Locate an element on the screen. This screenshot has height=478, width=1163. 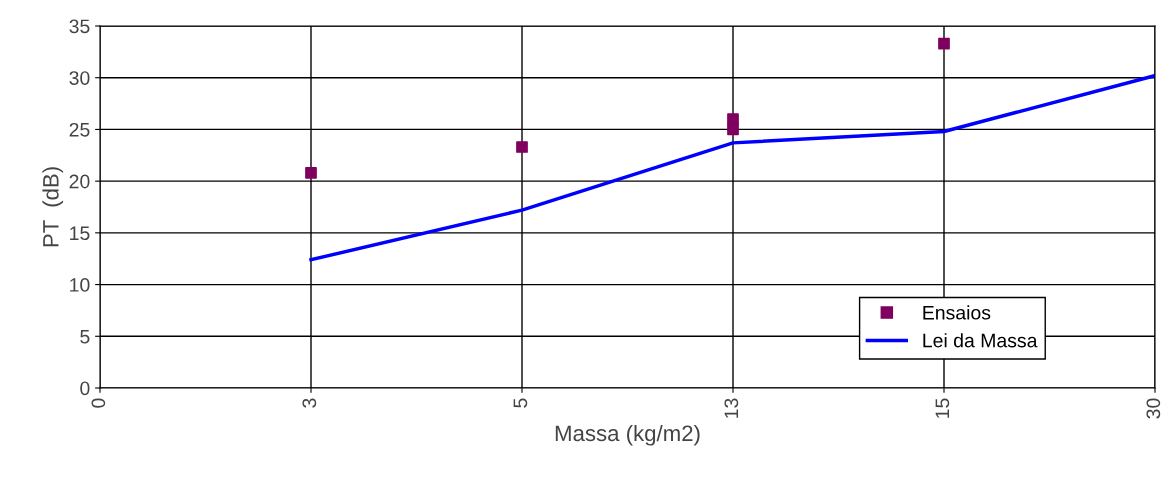
x-tick-label: 0 is located at coordinates (98, 403).